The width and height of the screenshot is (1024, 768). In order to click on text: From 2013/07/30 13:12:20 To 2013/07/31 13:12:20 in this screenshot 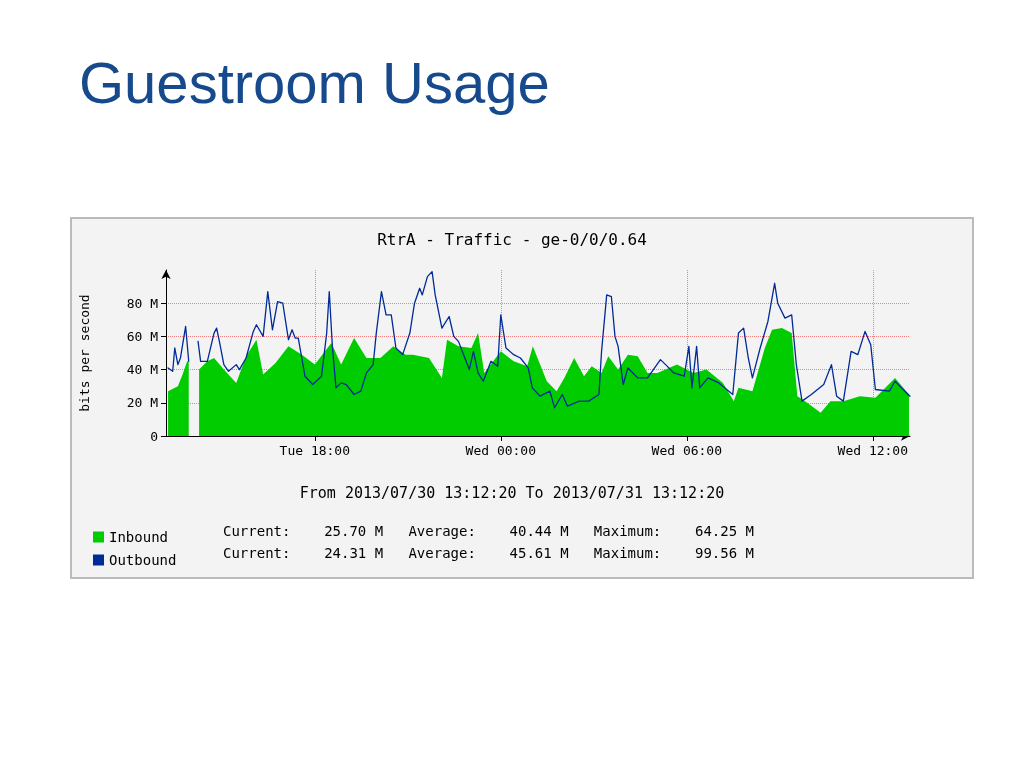, I will do `click(512, 492)`.